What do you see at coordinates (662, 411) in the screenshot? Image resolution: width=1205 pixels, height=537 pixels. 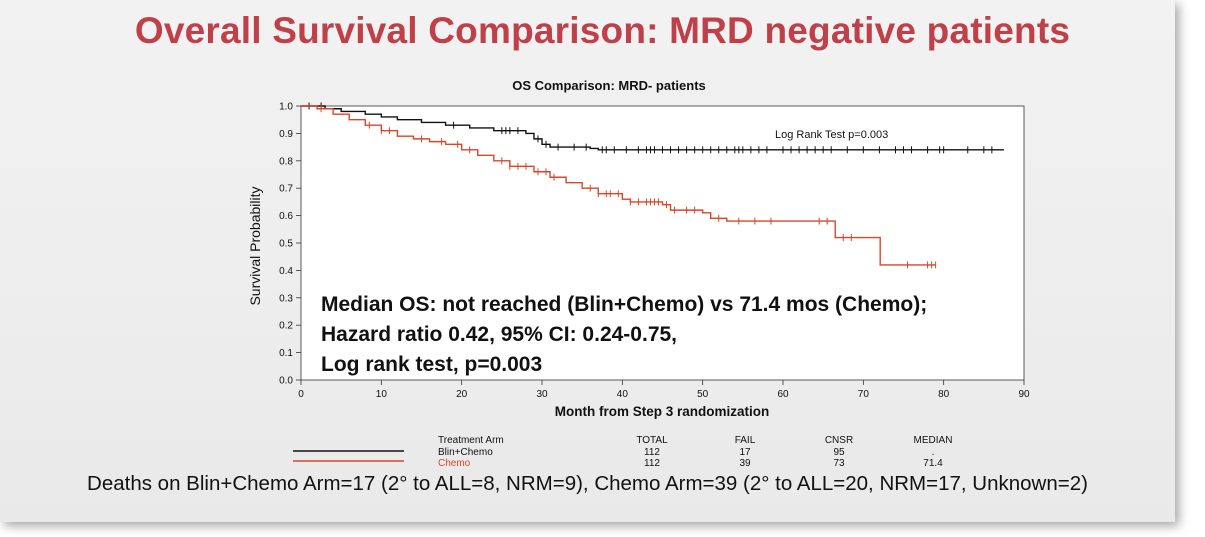 I see `x-axis-label: Month from Step 3 randomization` at bounding box center [662, 411].